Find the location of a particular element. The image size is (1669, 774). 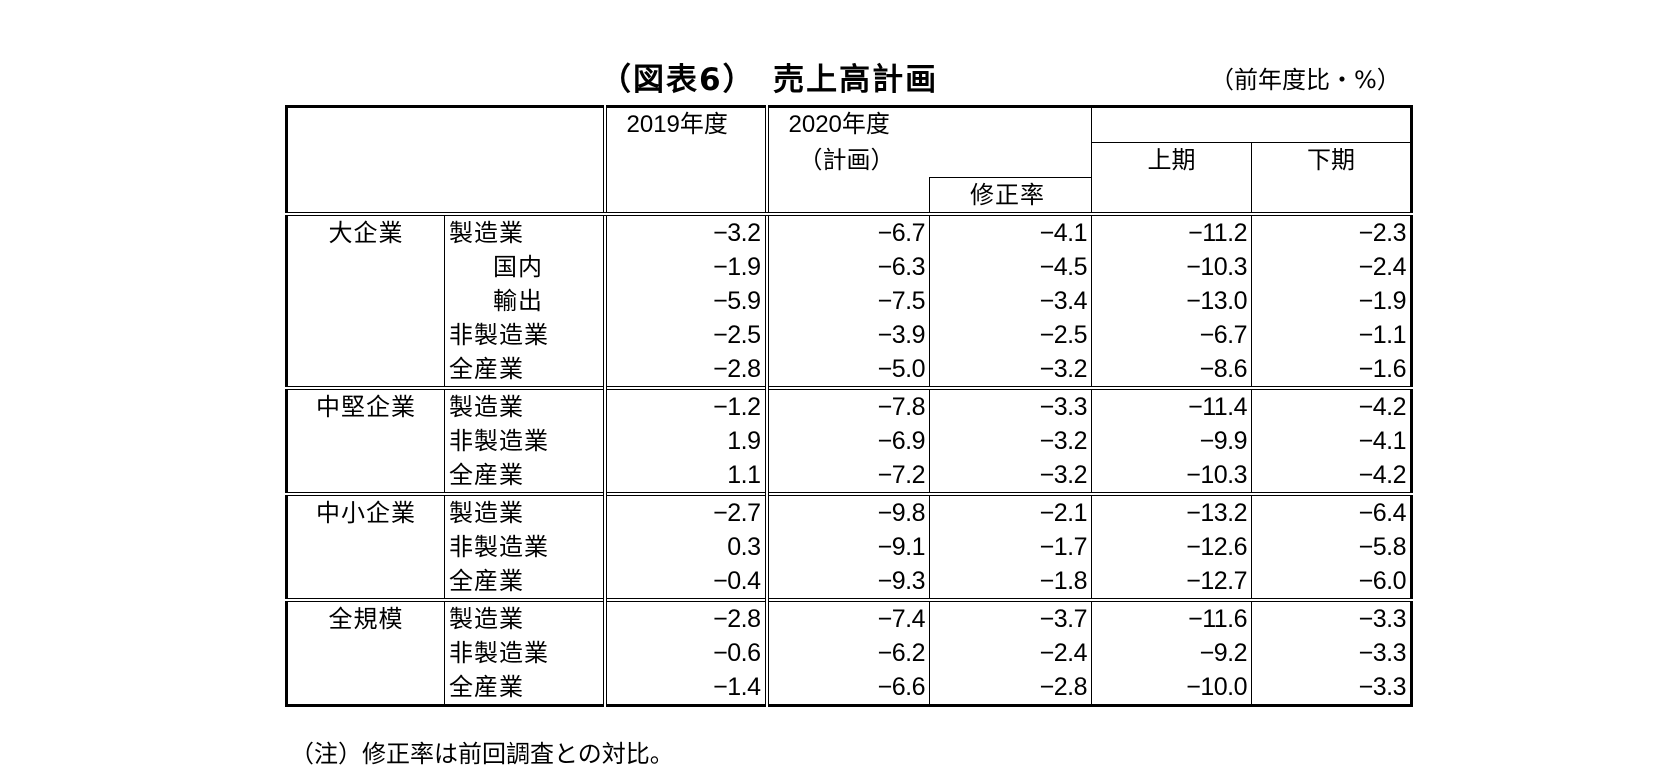

value-first-half: −9.9 is located at coordinates (1171, 440).